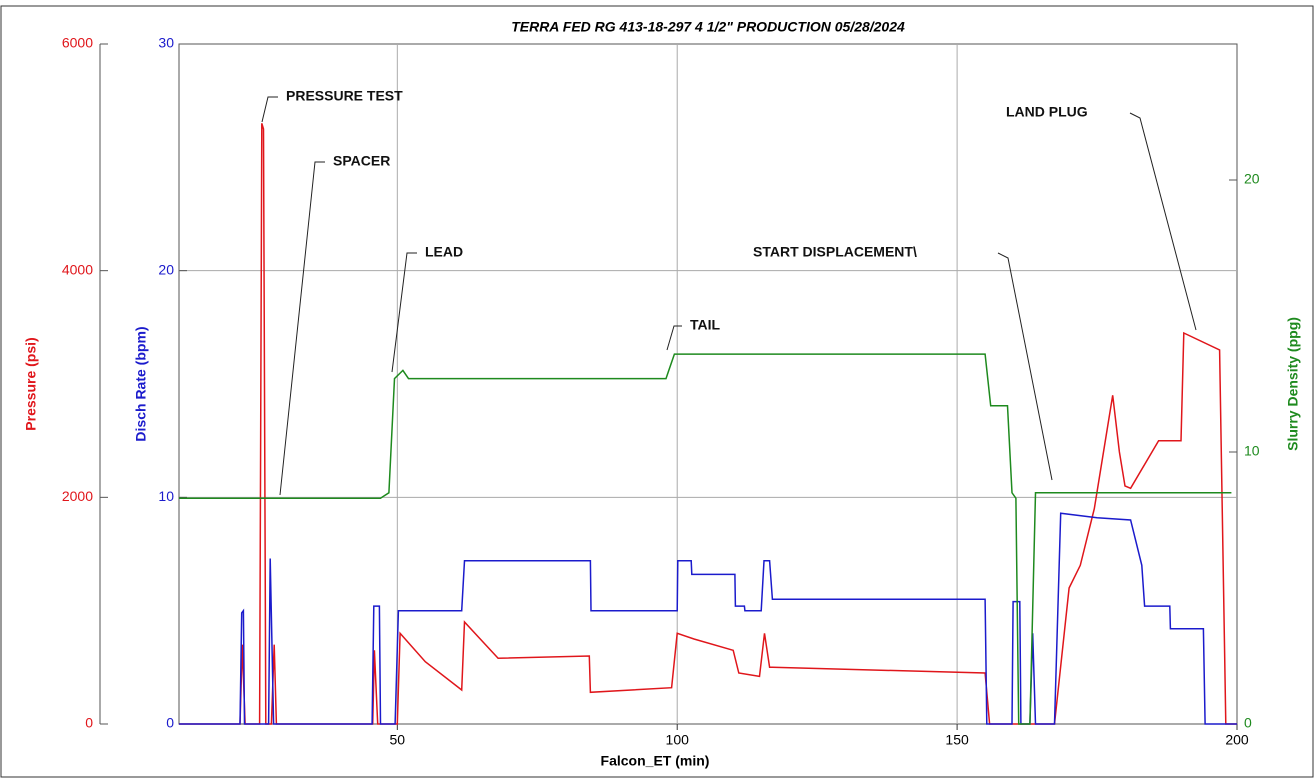 The height and width of the screenshot is (778, 1314). What do you see at coordinates (361, 161) in the screenshot?
I see `annotation: SPACER` at bounding box center [361, 161].